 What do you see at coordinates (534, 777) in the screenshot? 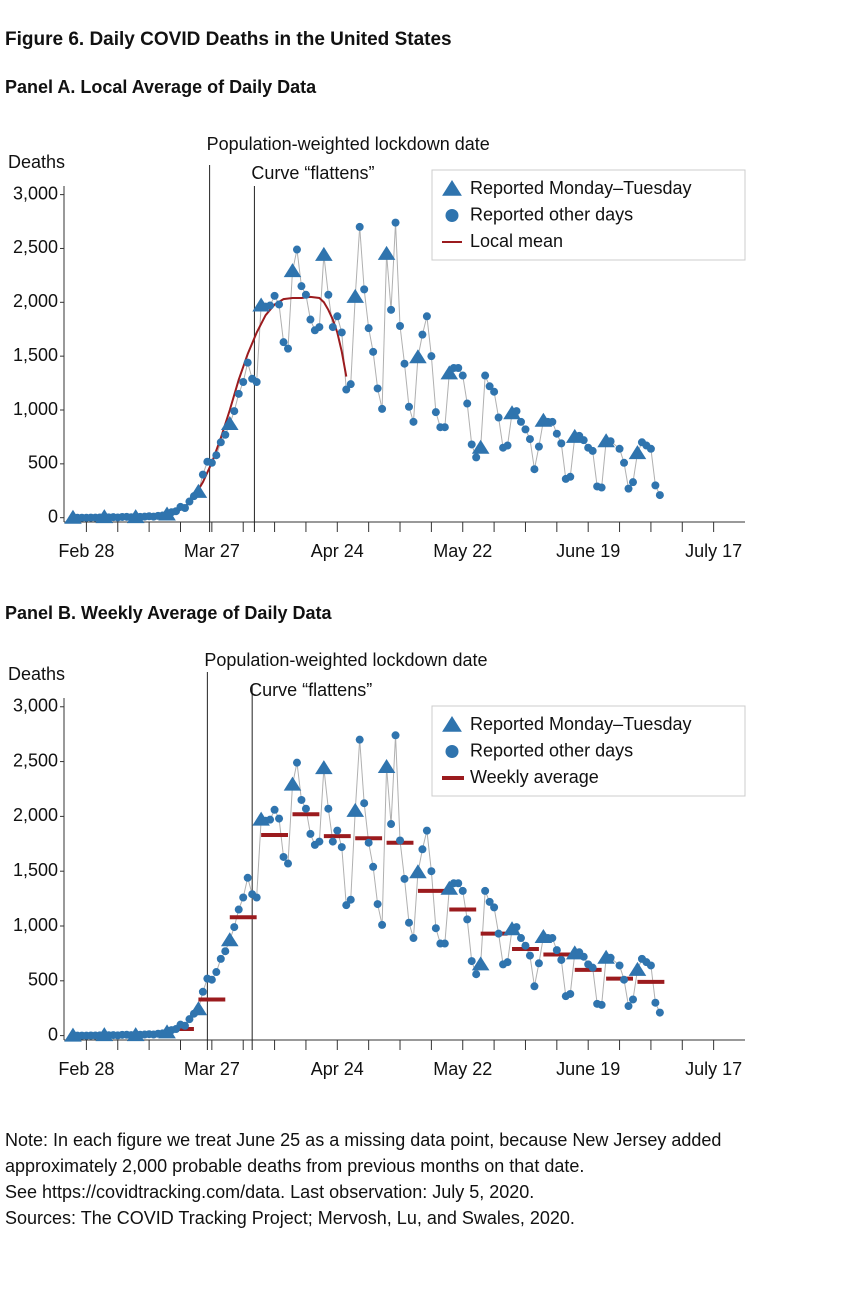
I see `legend-label: Weekly average` at bounding box center [534, 777].